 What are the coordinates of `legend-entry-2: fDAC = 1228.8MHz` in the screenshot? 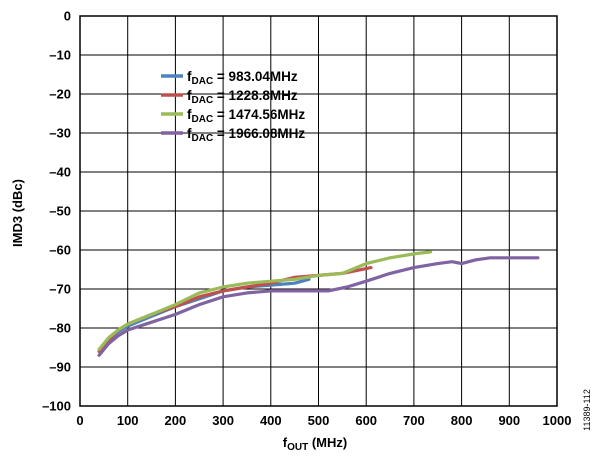 It's located at (229, 97).